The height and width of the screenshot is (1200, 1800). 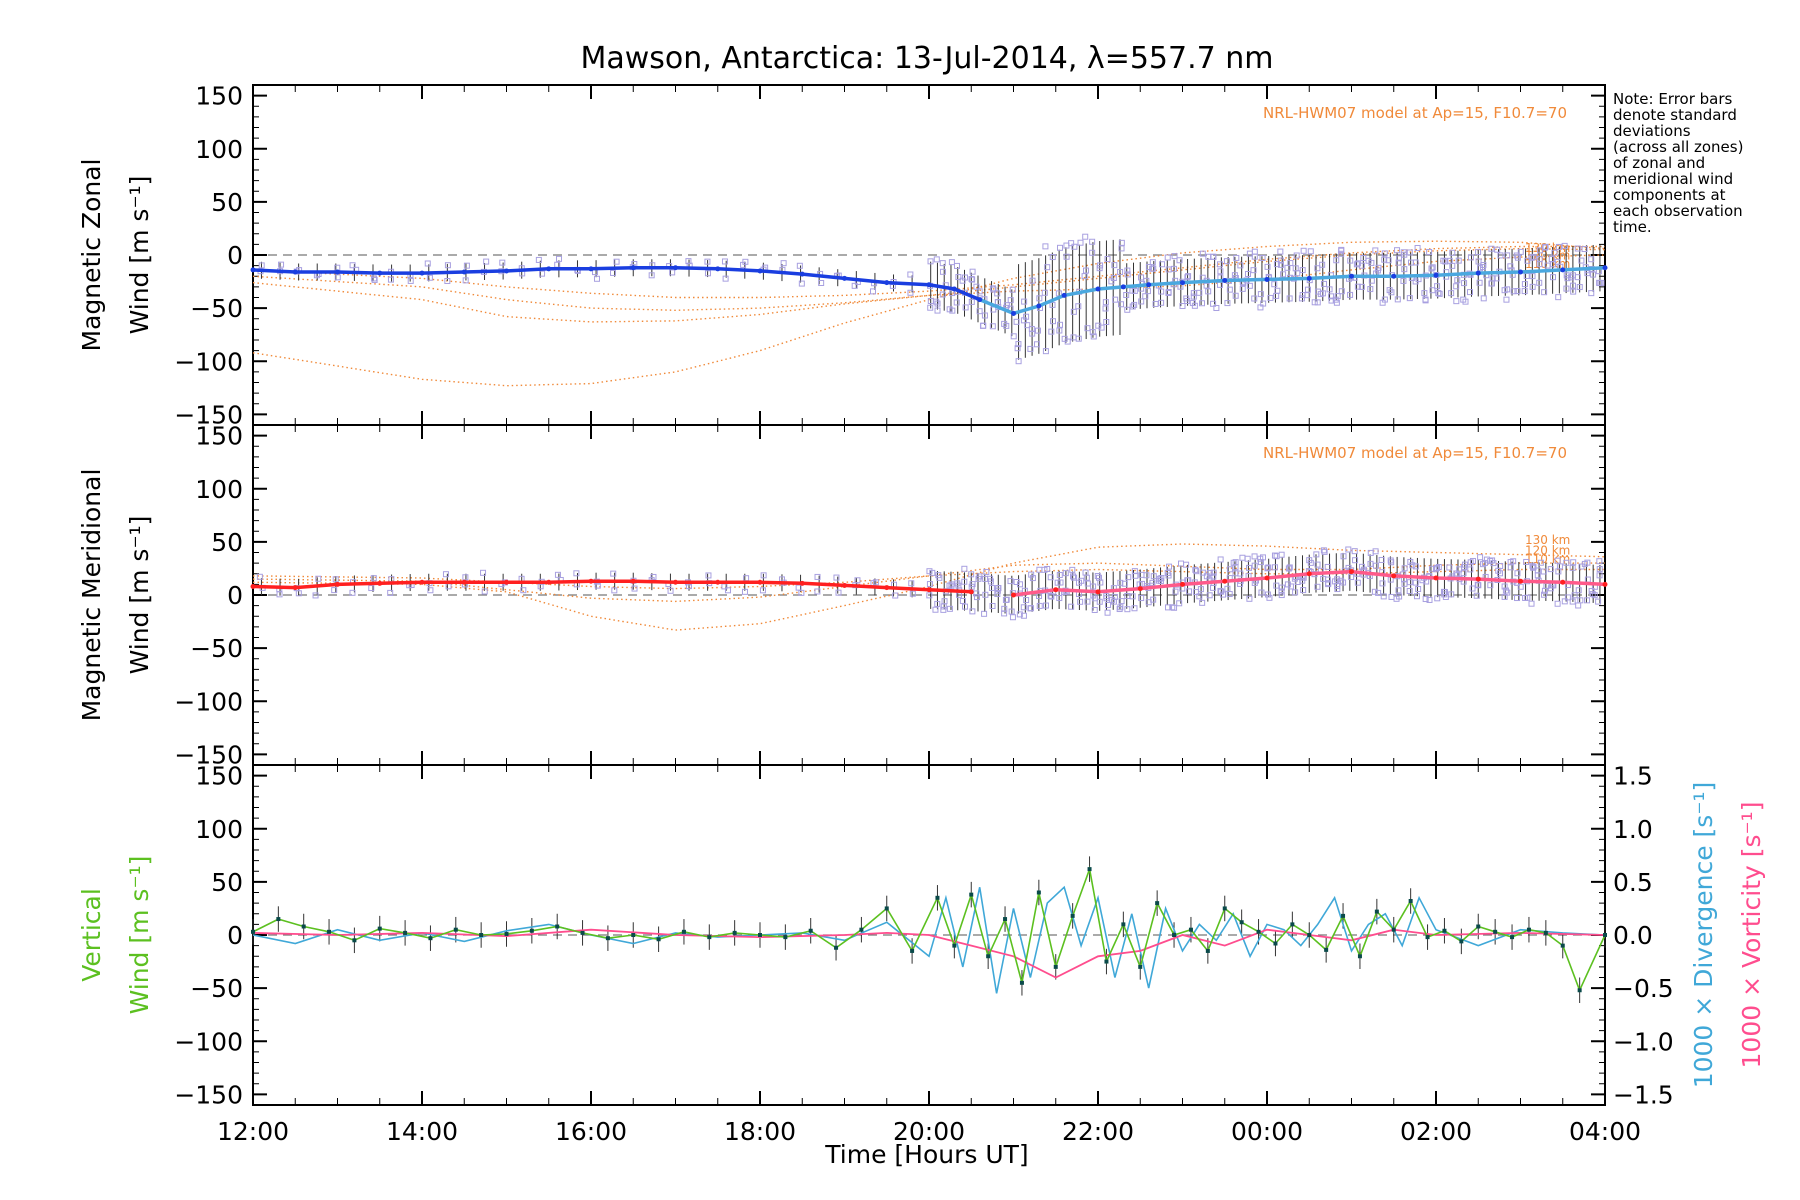 I want to click on x-tick-label: 04:00, so click(x=1605, y=1131).